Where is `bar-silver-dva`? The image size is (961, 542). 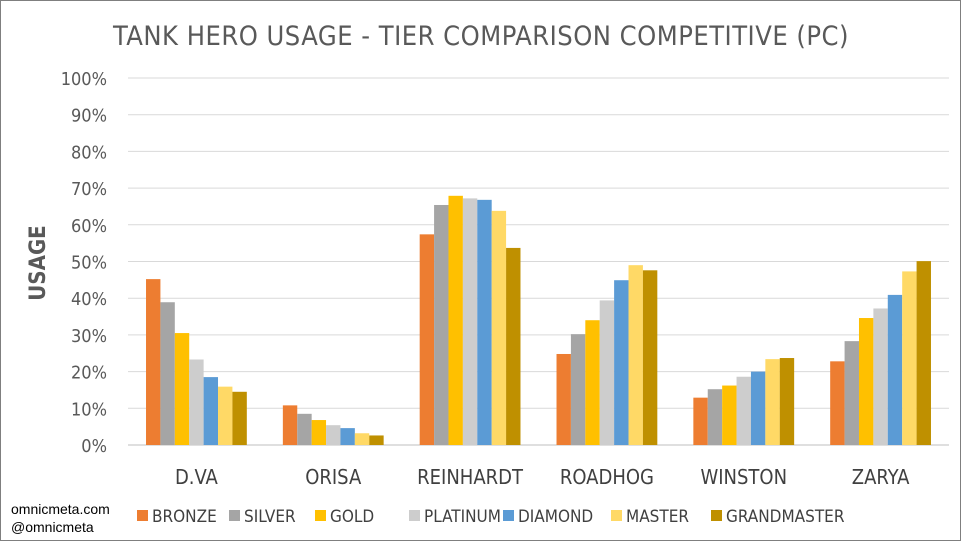 bar-silver-dva is located at coordinates (167, 373).